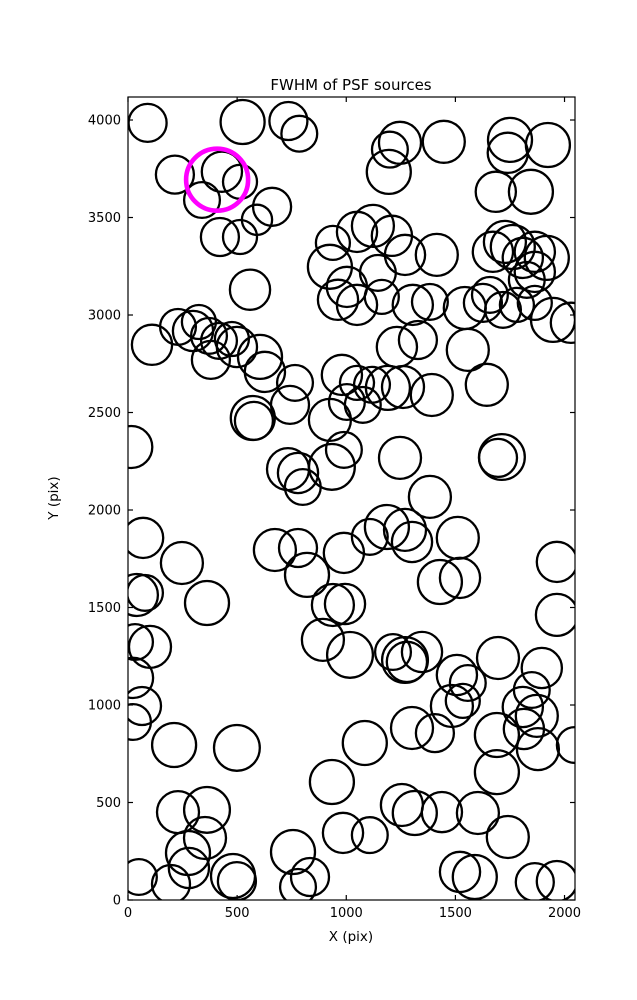 This screenshot has width=637, height=1000. I want to click on chart-title: FWHM of PSF sources, so click(350, 85).